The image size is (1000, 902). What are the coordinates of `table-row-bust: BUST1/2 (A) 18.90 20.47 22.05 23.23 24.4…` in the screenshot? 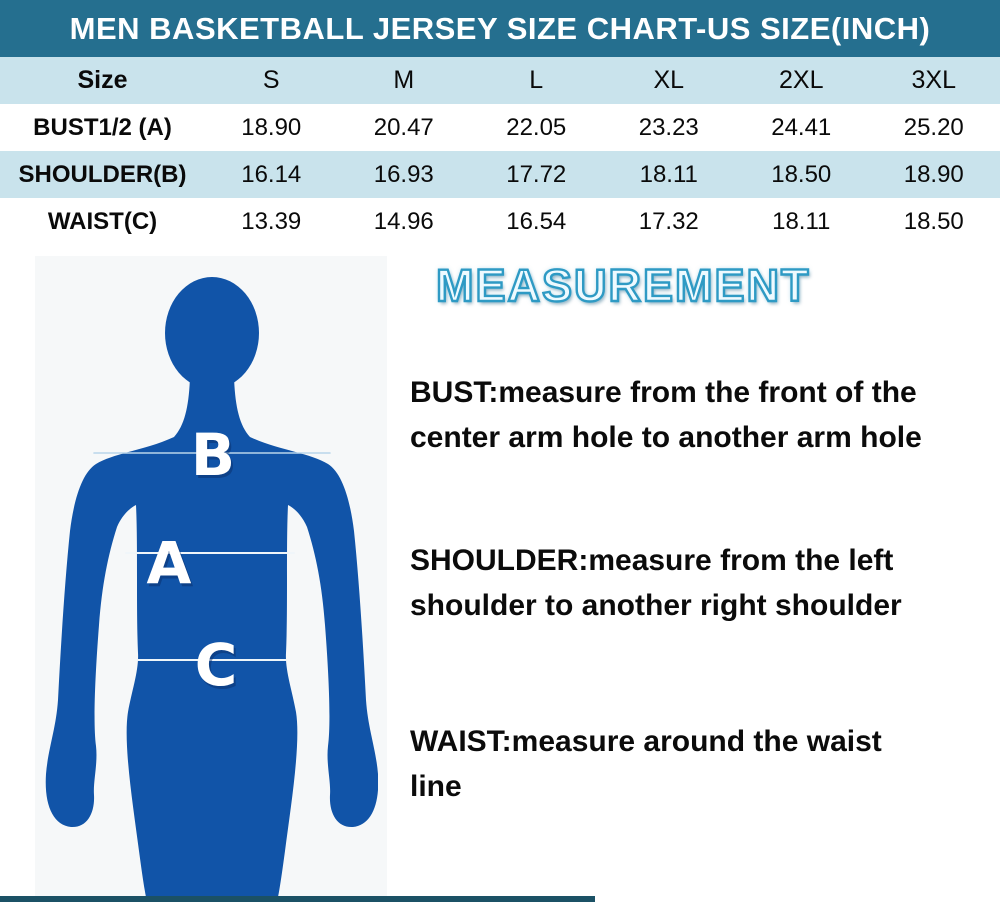 It's located at (500, 127).